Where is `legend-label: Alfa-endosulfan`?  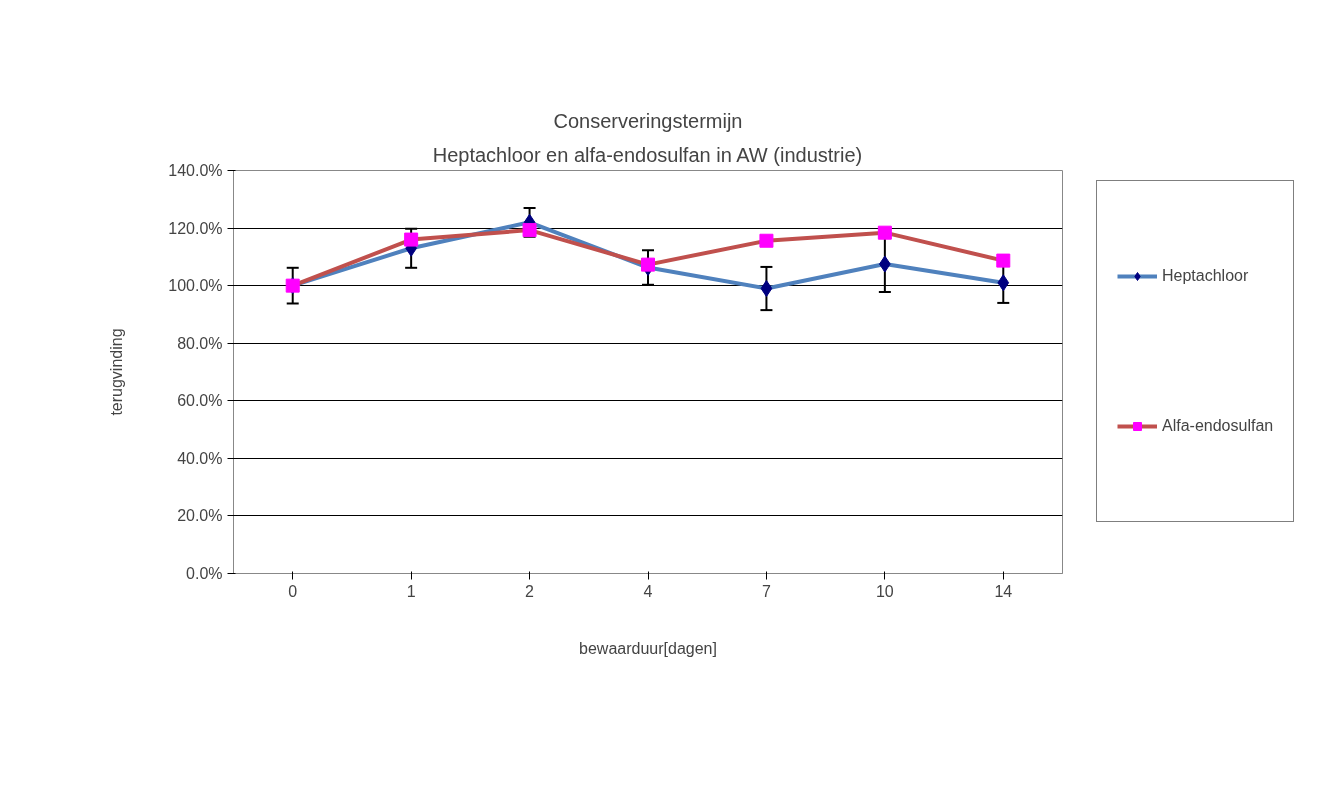 legend-label: Alfa-endosulfan is located at coordinates (1218, 426).